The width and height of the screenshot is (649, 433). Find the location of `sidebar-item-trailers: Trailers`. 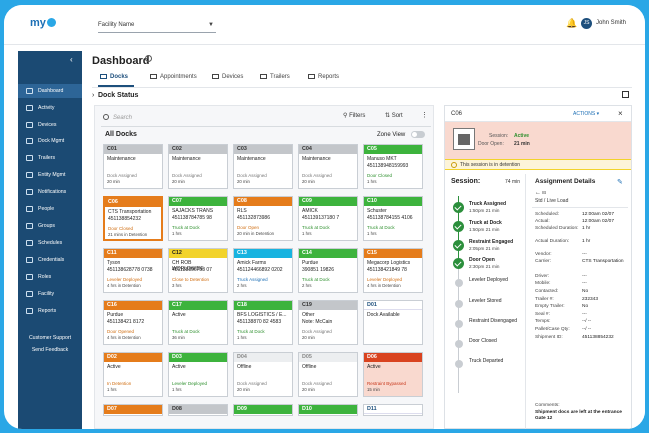

sidebar-item-trailers: Trailers is located at coordinates (50, 158).